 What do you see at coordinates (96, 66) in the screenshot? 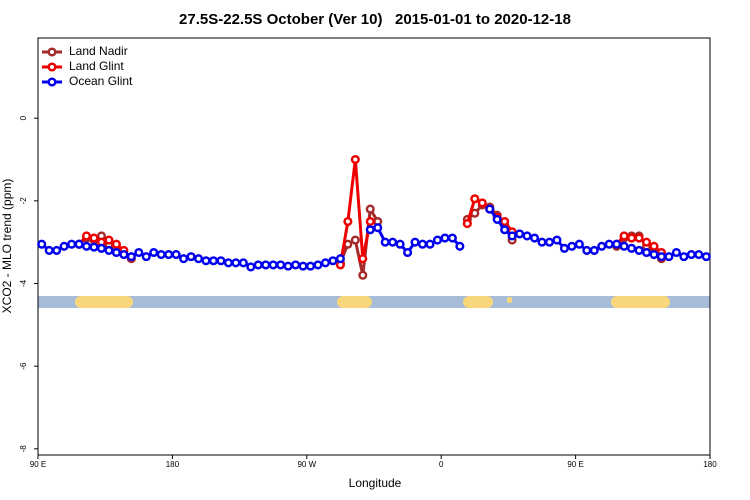
I see `legend-label: Land Glint` at bounding box center [96, 66].